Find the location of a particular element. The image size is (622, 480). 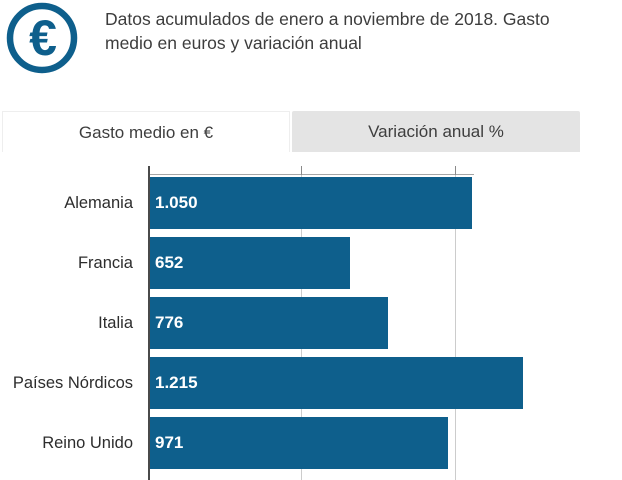

category-axis-line is located at coordinates (149, 323).